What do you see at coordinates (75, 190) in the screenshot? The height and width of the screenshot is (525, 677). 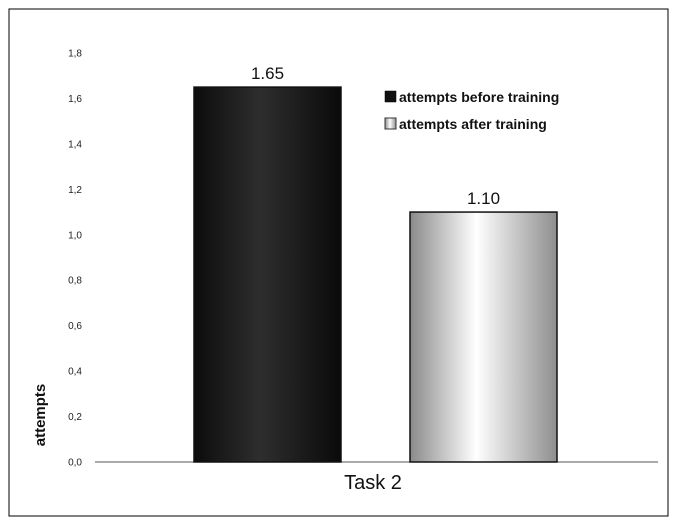 I see `y-tick-label: 1,2` at bounding box center [75, 190].